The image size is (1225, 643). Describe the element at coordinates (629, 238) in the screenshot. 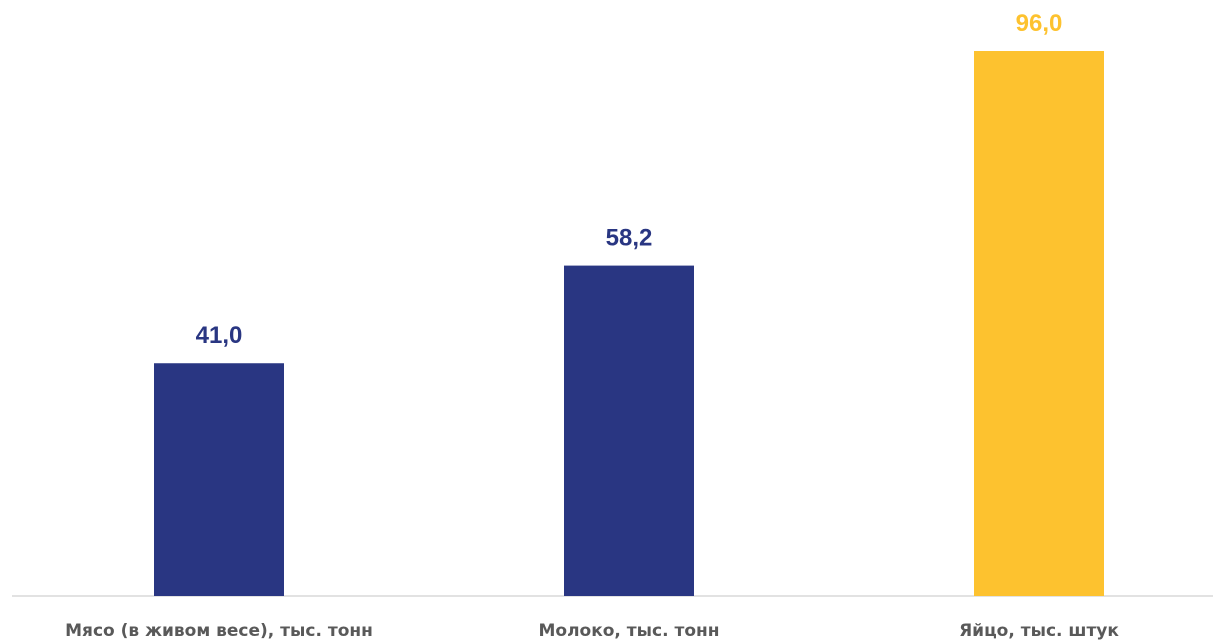

I see `value-label-2: 58,2` at that location.